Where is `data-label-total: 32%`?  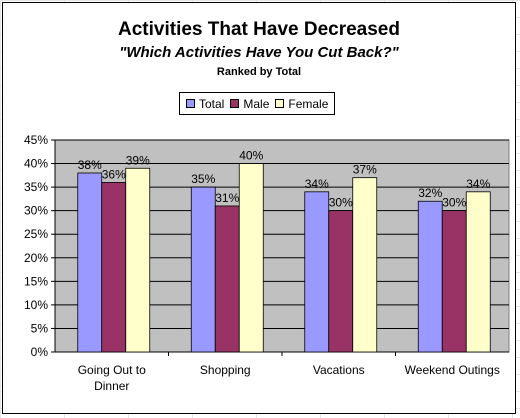
data-label-total: 32% is located at coordinates (430, 193).